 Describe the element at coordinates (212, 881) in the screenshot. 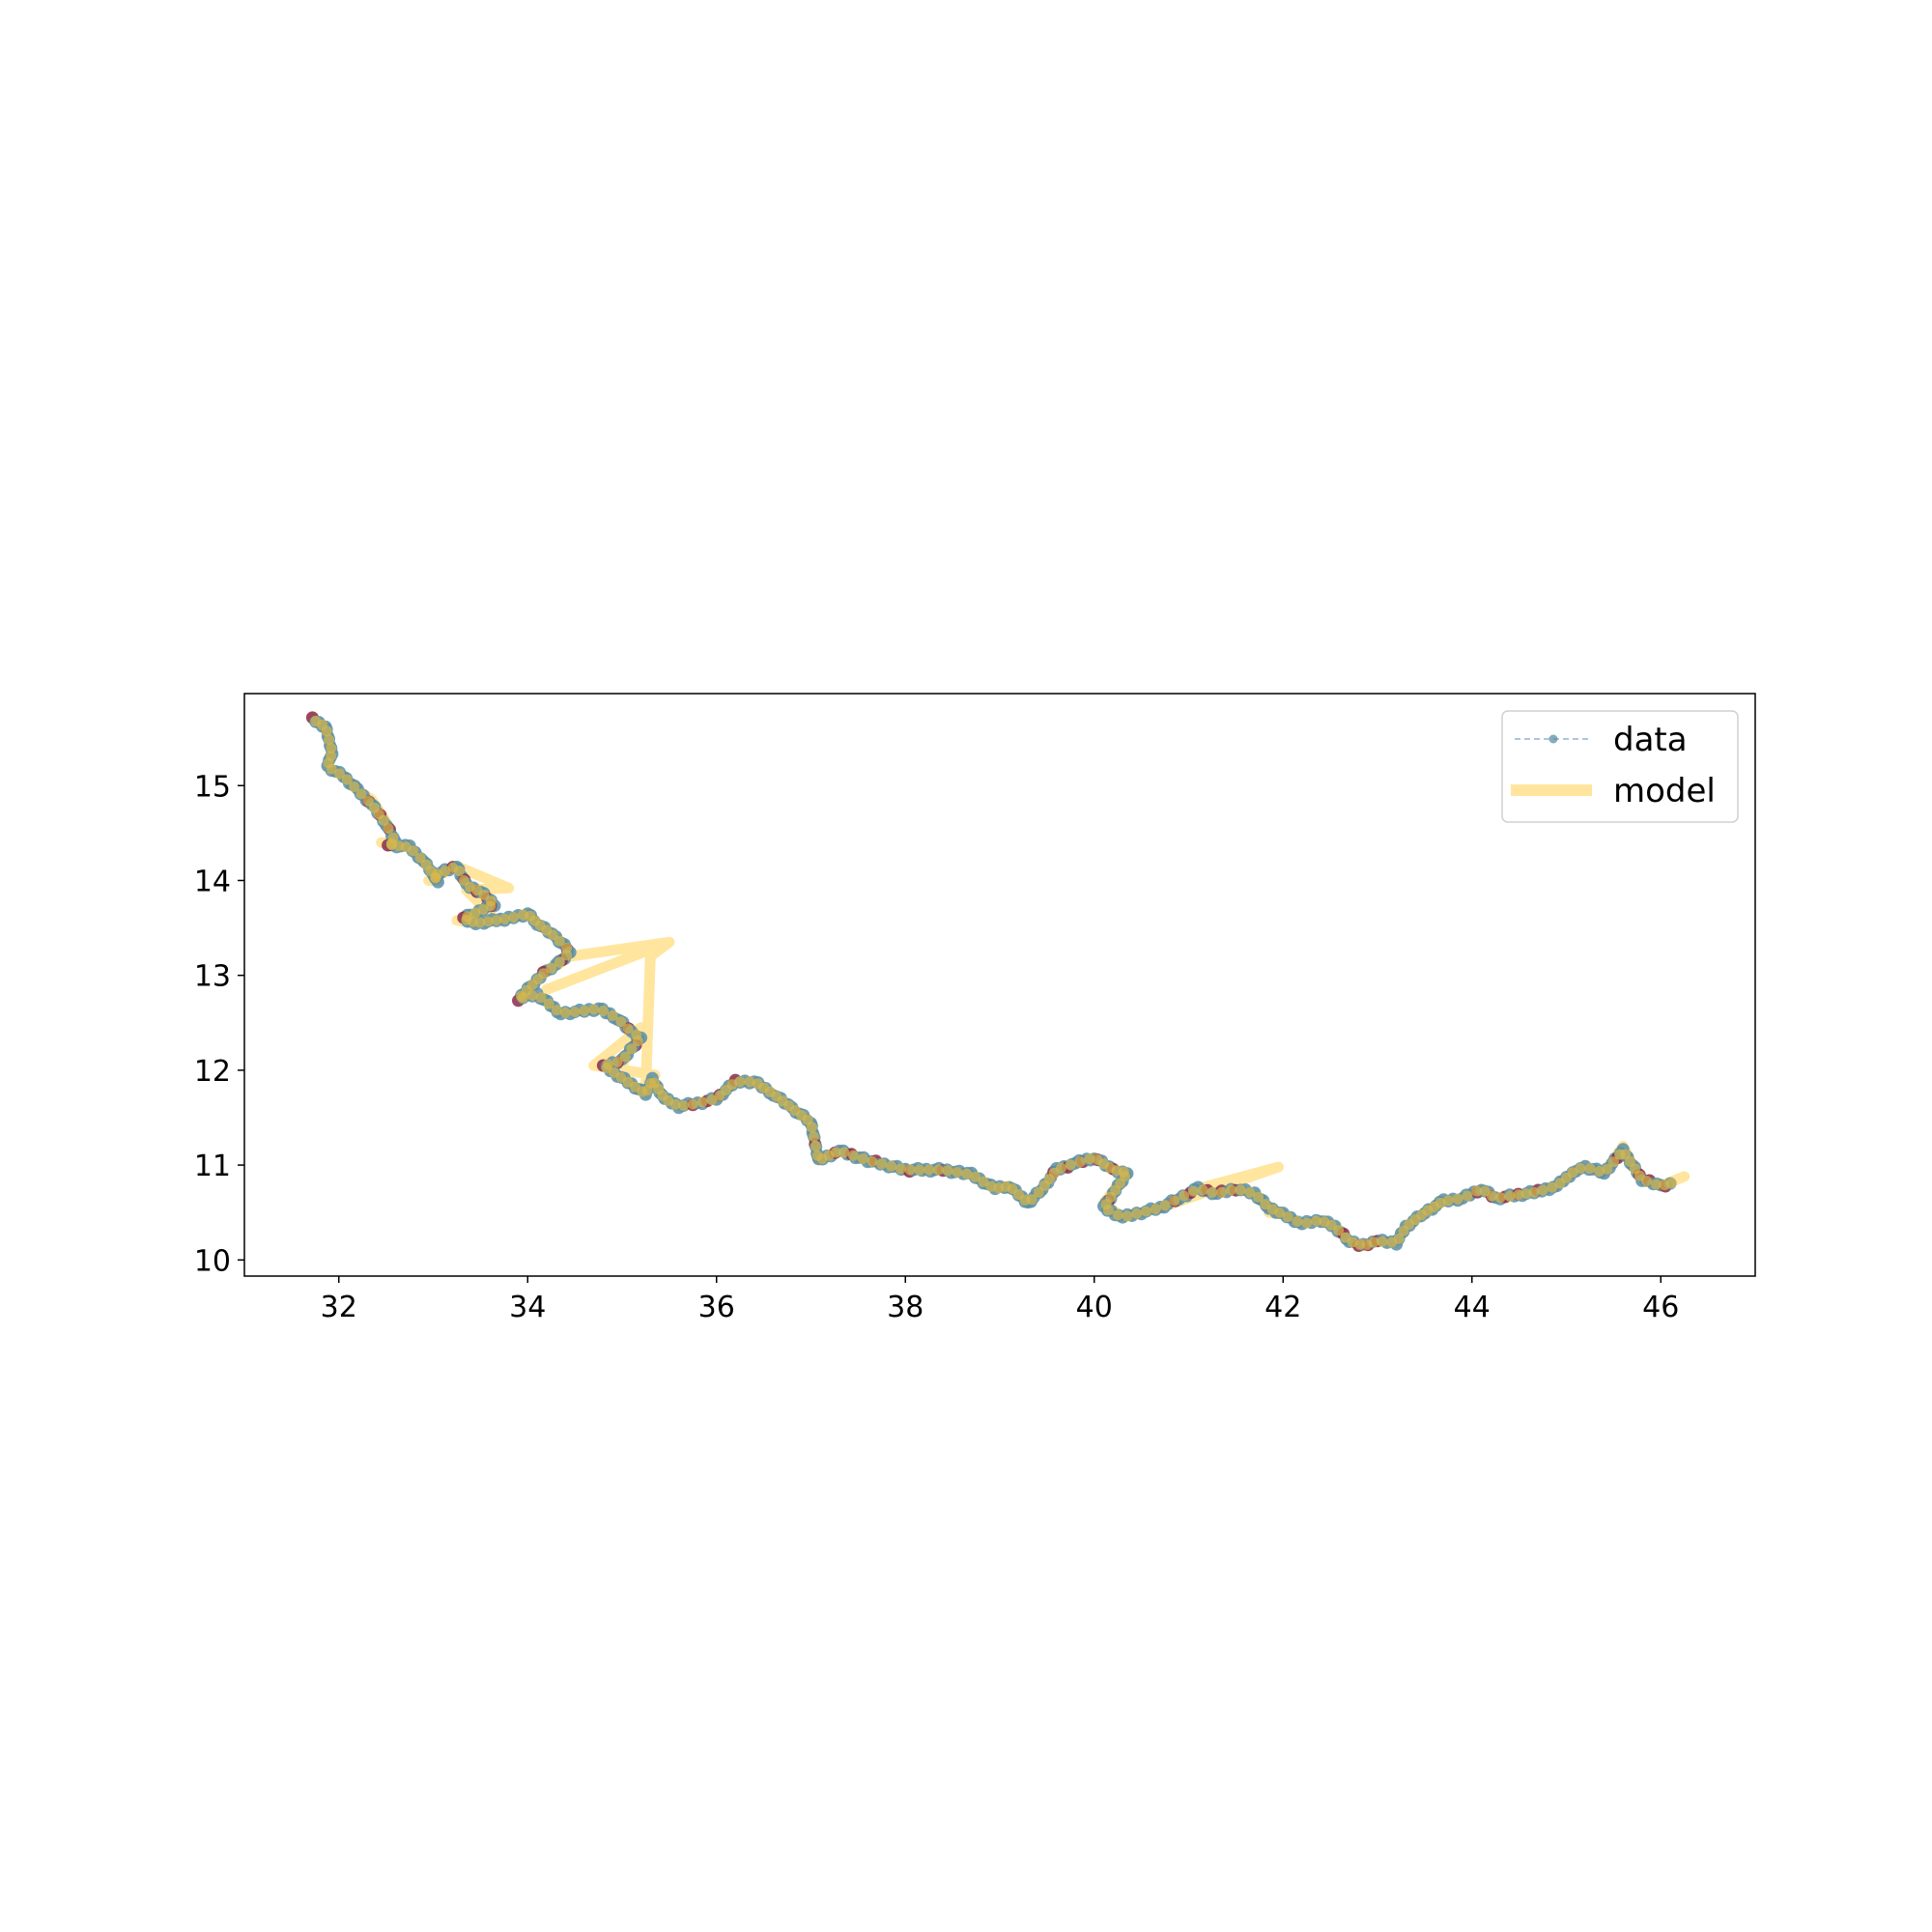

I see `y-tick-label: 14` at that location.